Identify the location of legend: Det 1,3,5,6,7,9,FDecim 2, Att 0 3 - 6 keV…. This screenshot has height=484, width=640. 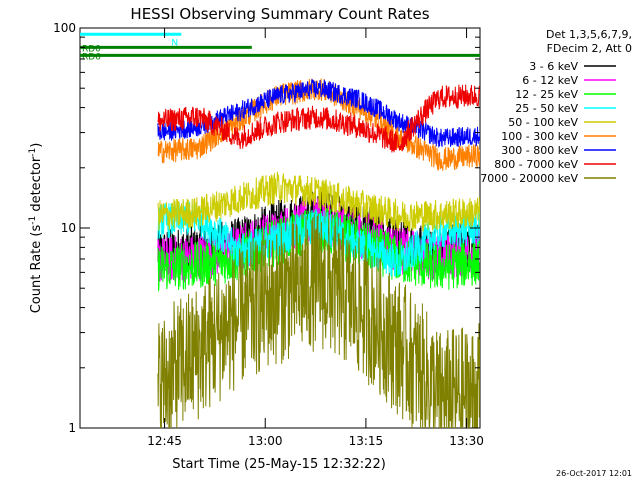
(556, 106).